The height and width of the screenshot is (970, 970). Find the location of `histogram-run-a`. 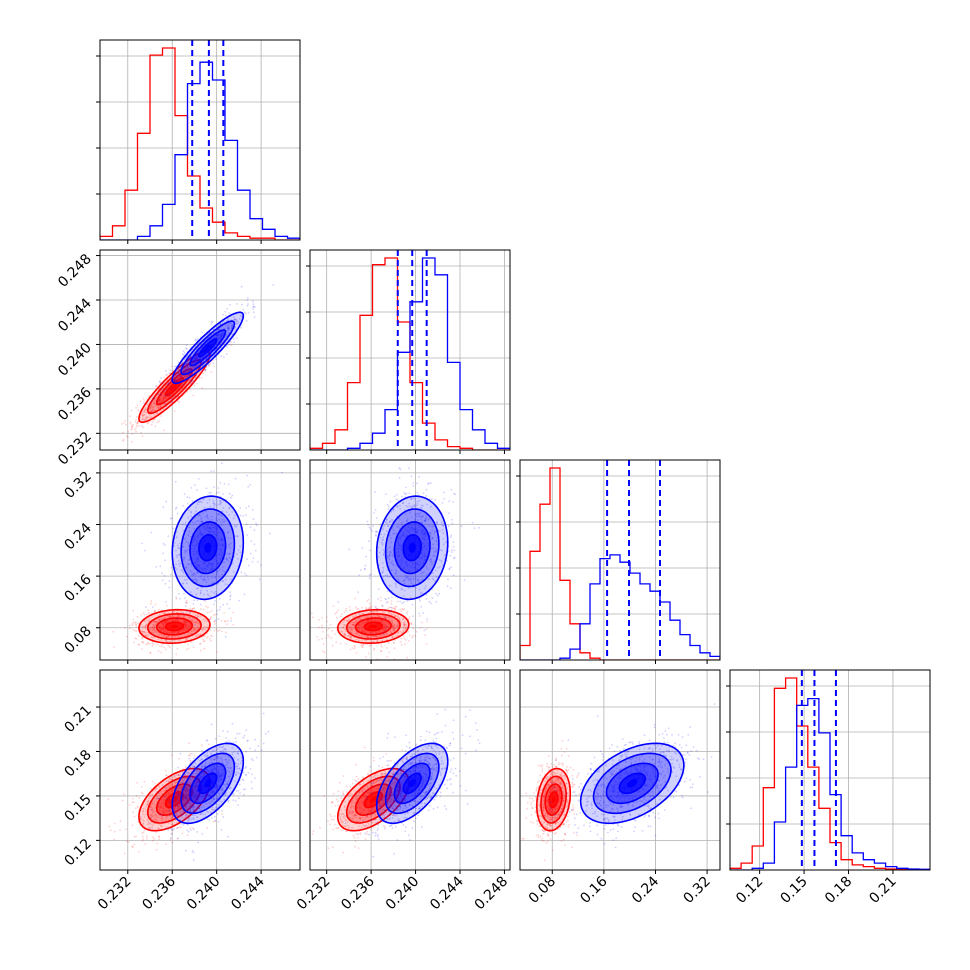

histogram-run-a is located at coordinates (410, 353).